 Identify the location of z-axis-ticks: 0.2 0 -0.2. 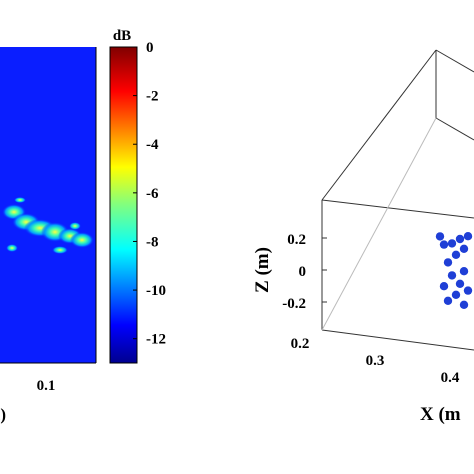
(304, 272).